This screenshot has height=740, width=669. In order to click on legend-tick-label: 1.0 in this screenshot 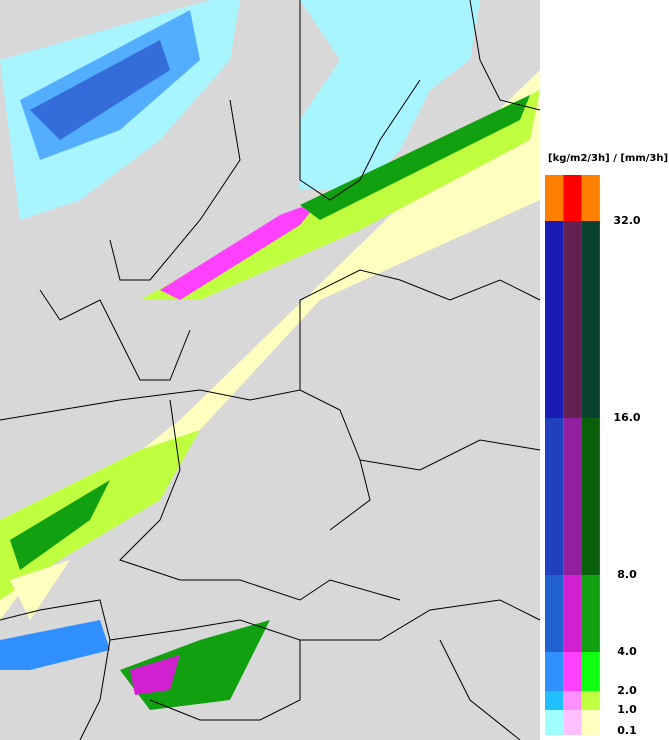, I will do `click(627, 709)`.